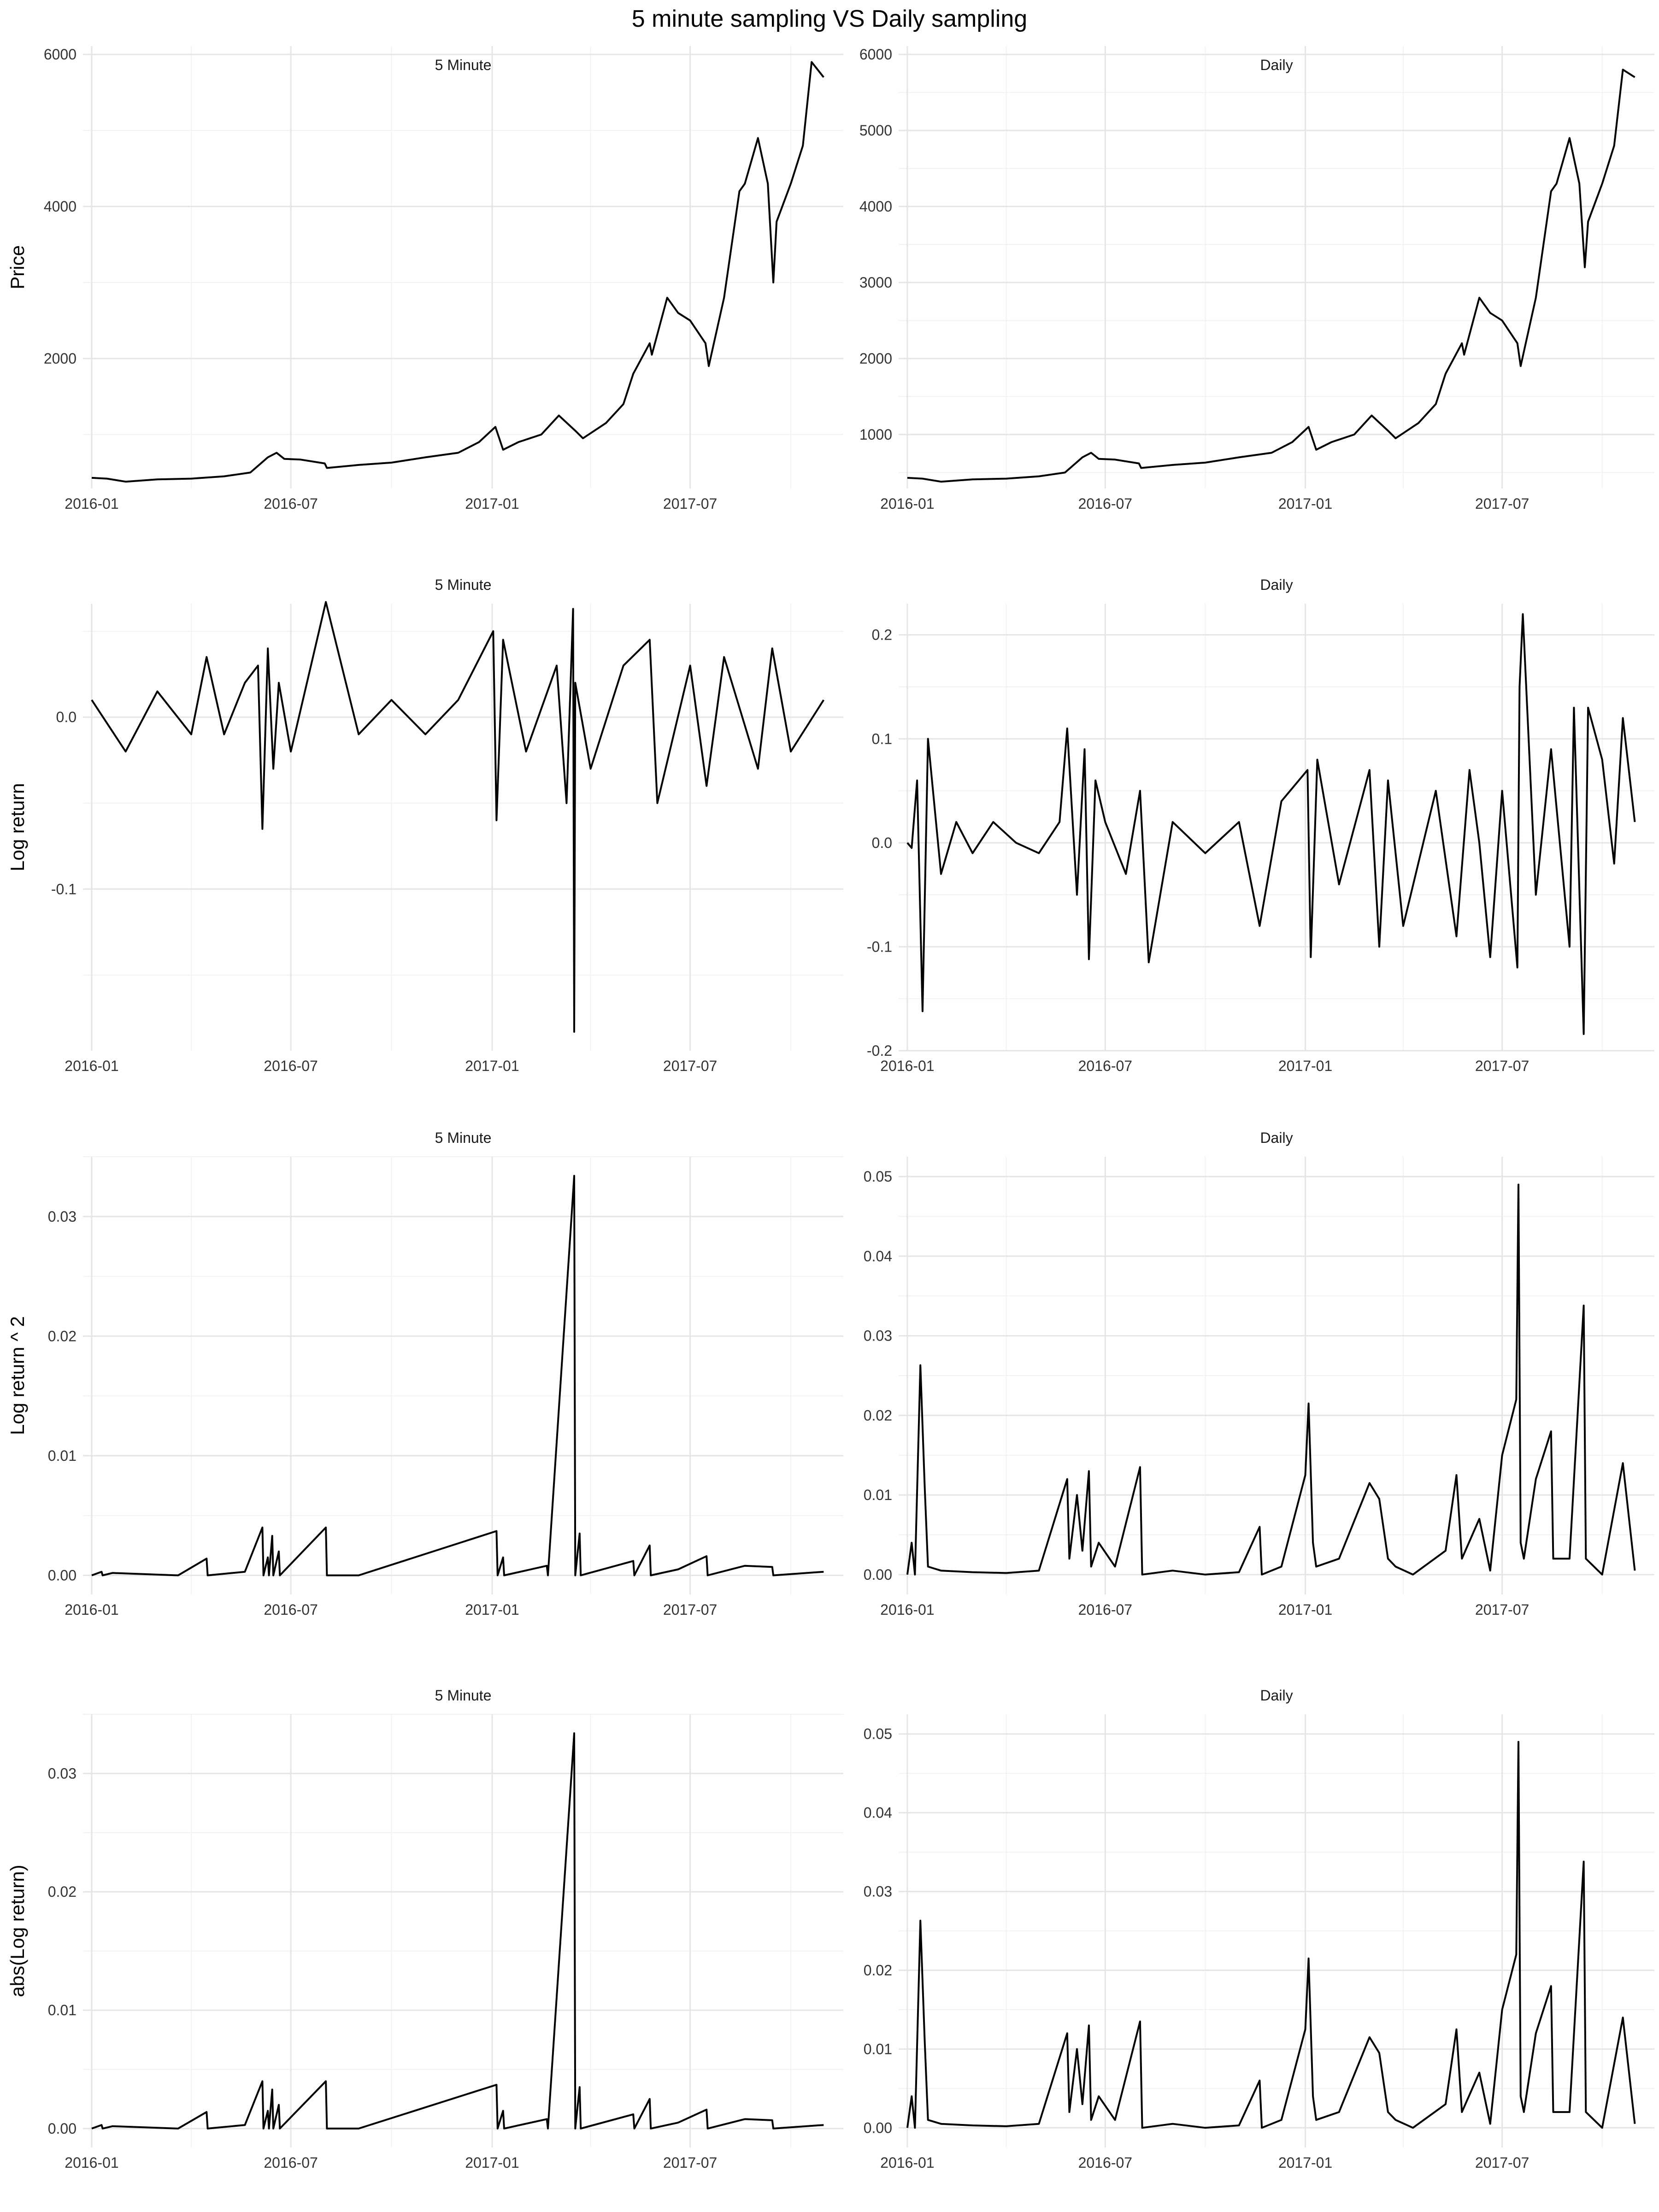 This screenshot has width=1659, height=2212. What do you see at coordinates (17, 1375) in the screenshot?
I see `y-axis-label: Log return ^ 2` at bounding box center [17, 1375].